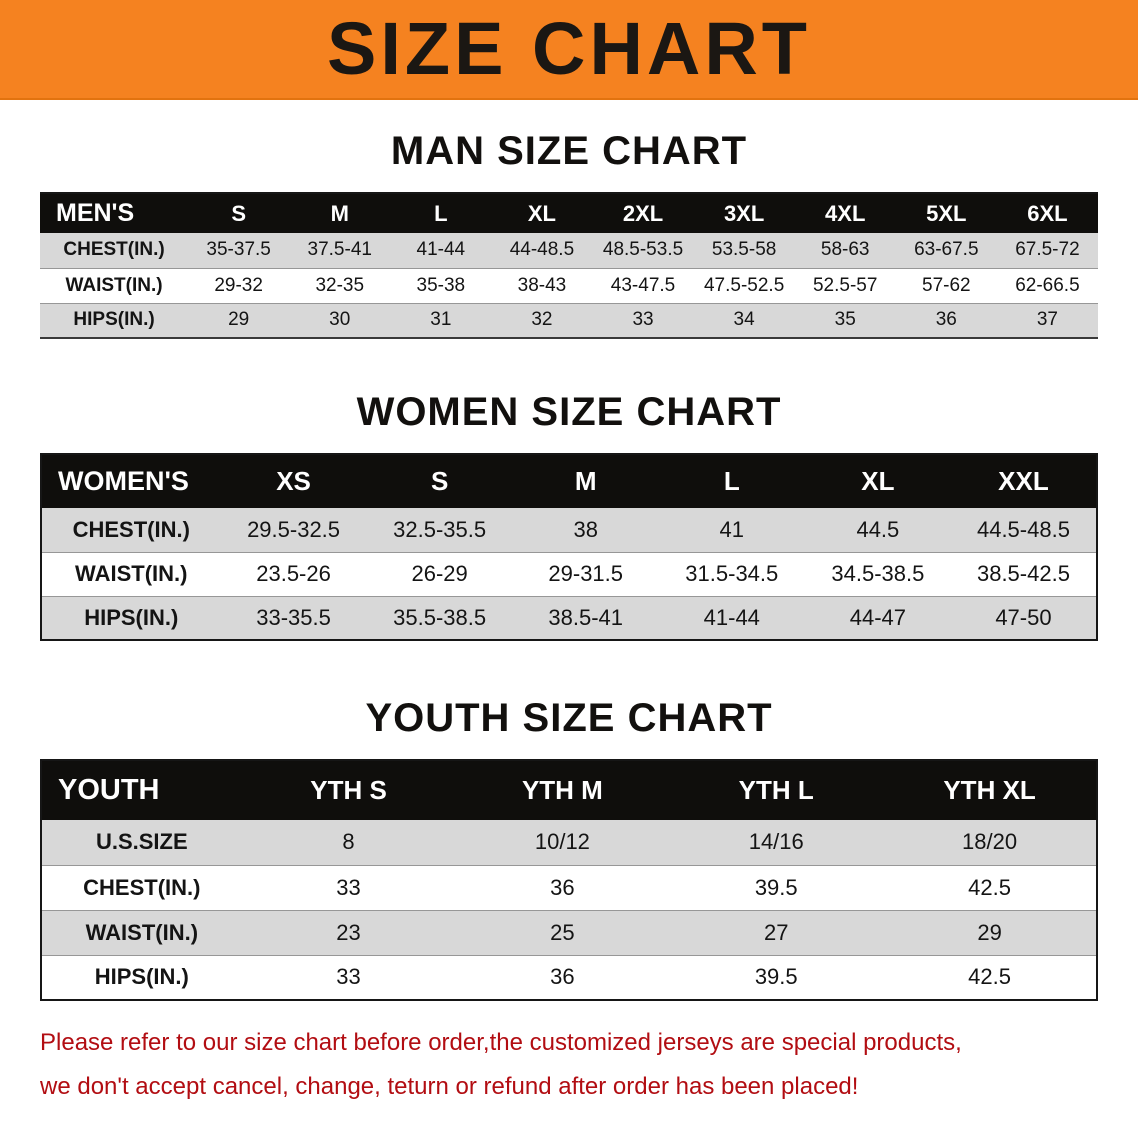 The height and width of the screenshot is (1132, 1138). I want to click on measurement-value: 35, so click(845, 320).